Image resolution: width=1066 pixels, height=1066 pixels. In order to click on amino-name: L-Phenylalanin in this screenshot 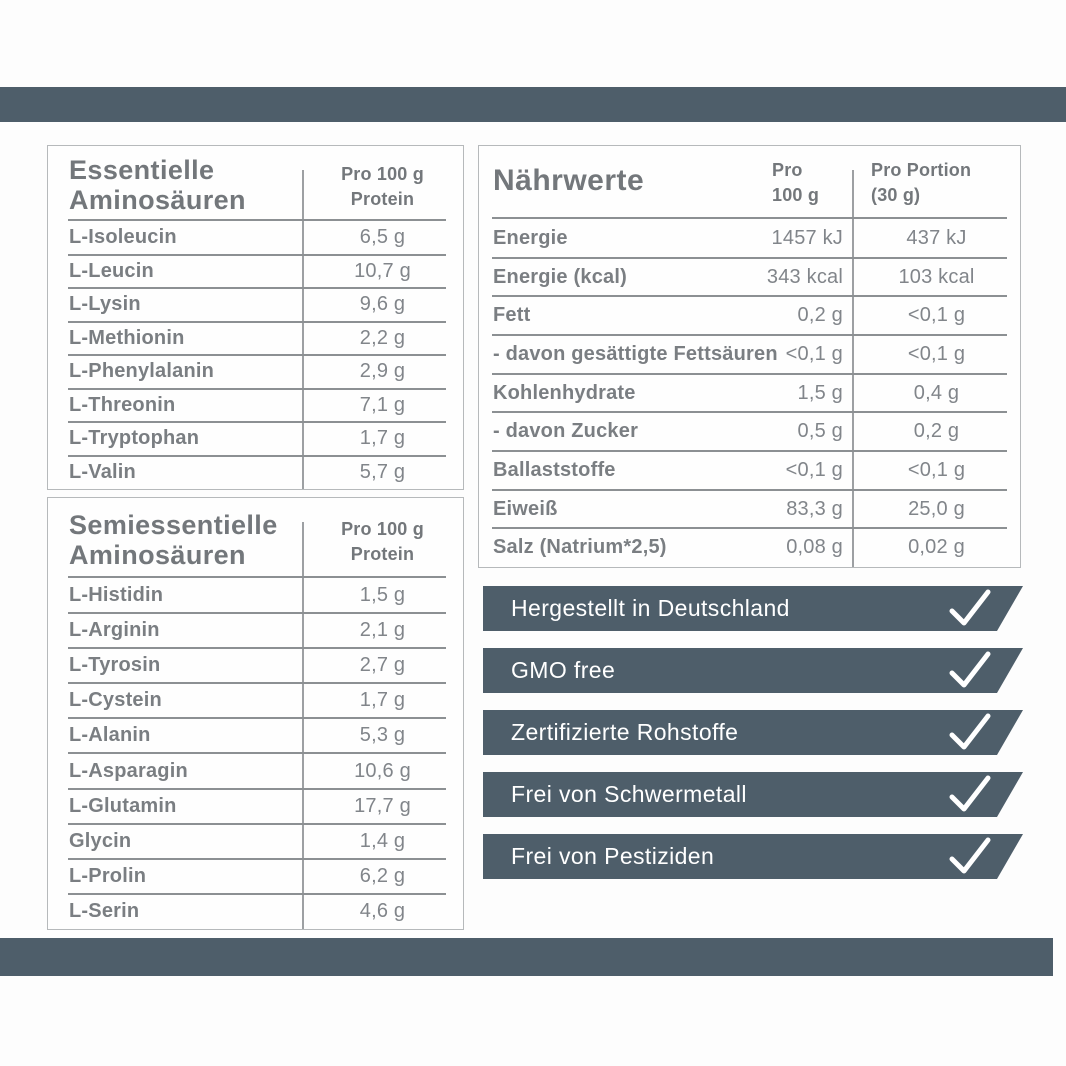, I will do `click(142, 371)`.